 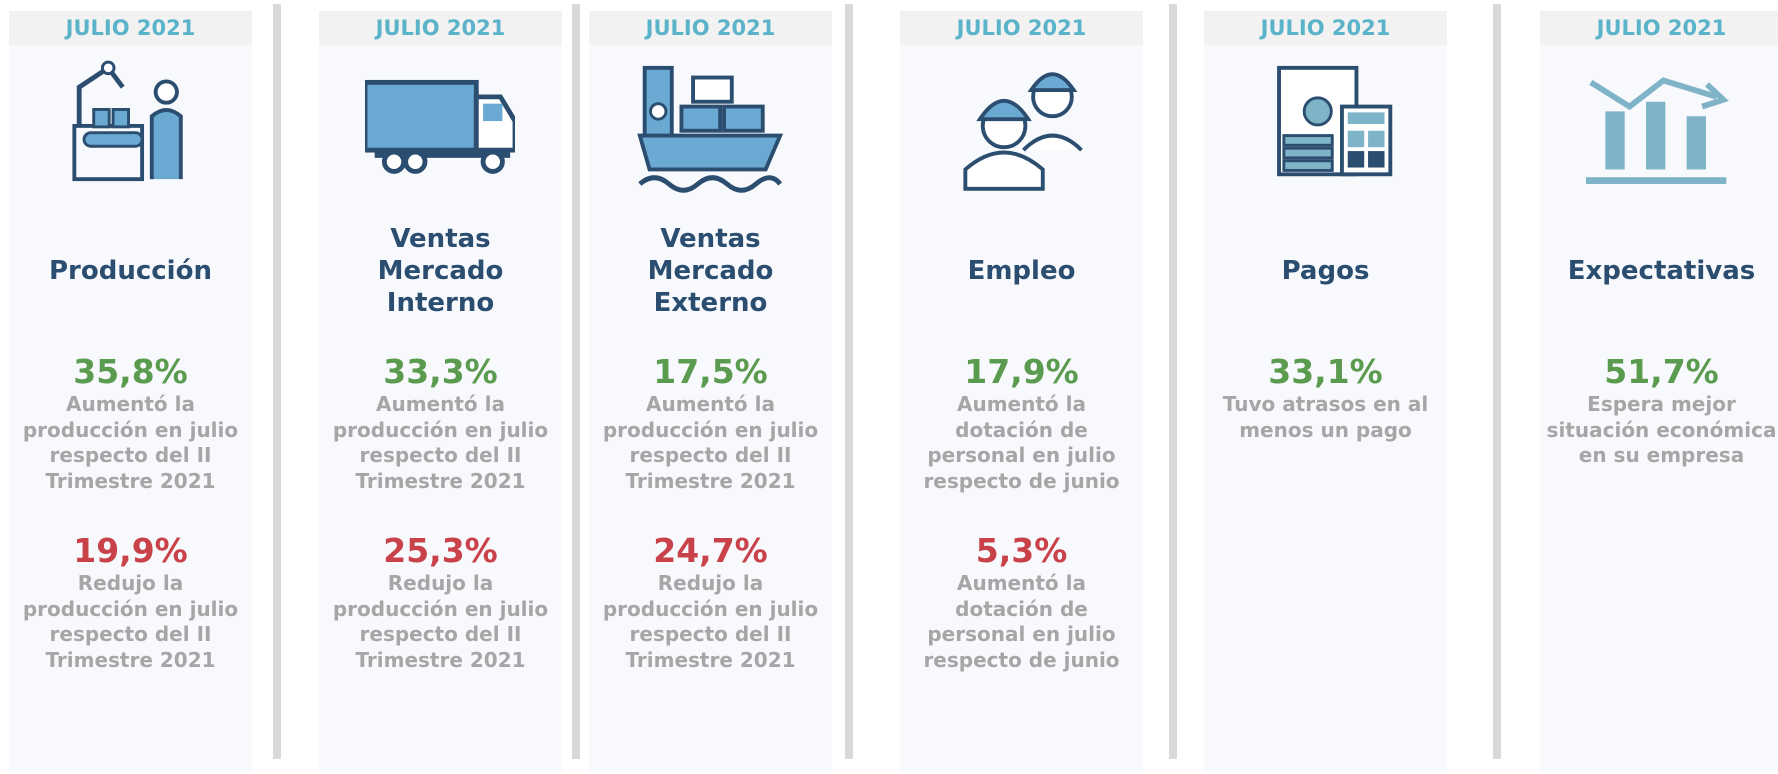 What do you see at coordinates (1021, 371) in the screenshot?
I see `stat-value: 17,9%` at bounding box center [1021, 371].